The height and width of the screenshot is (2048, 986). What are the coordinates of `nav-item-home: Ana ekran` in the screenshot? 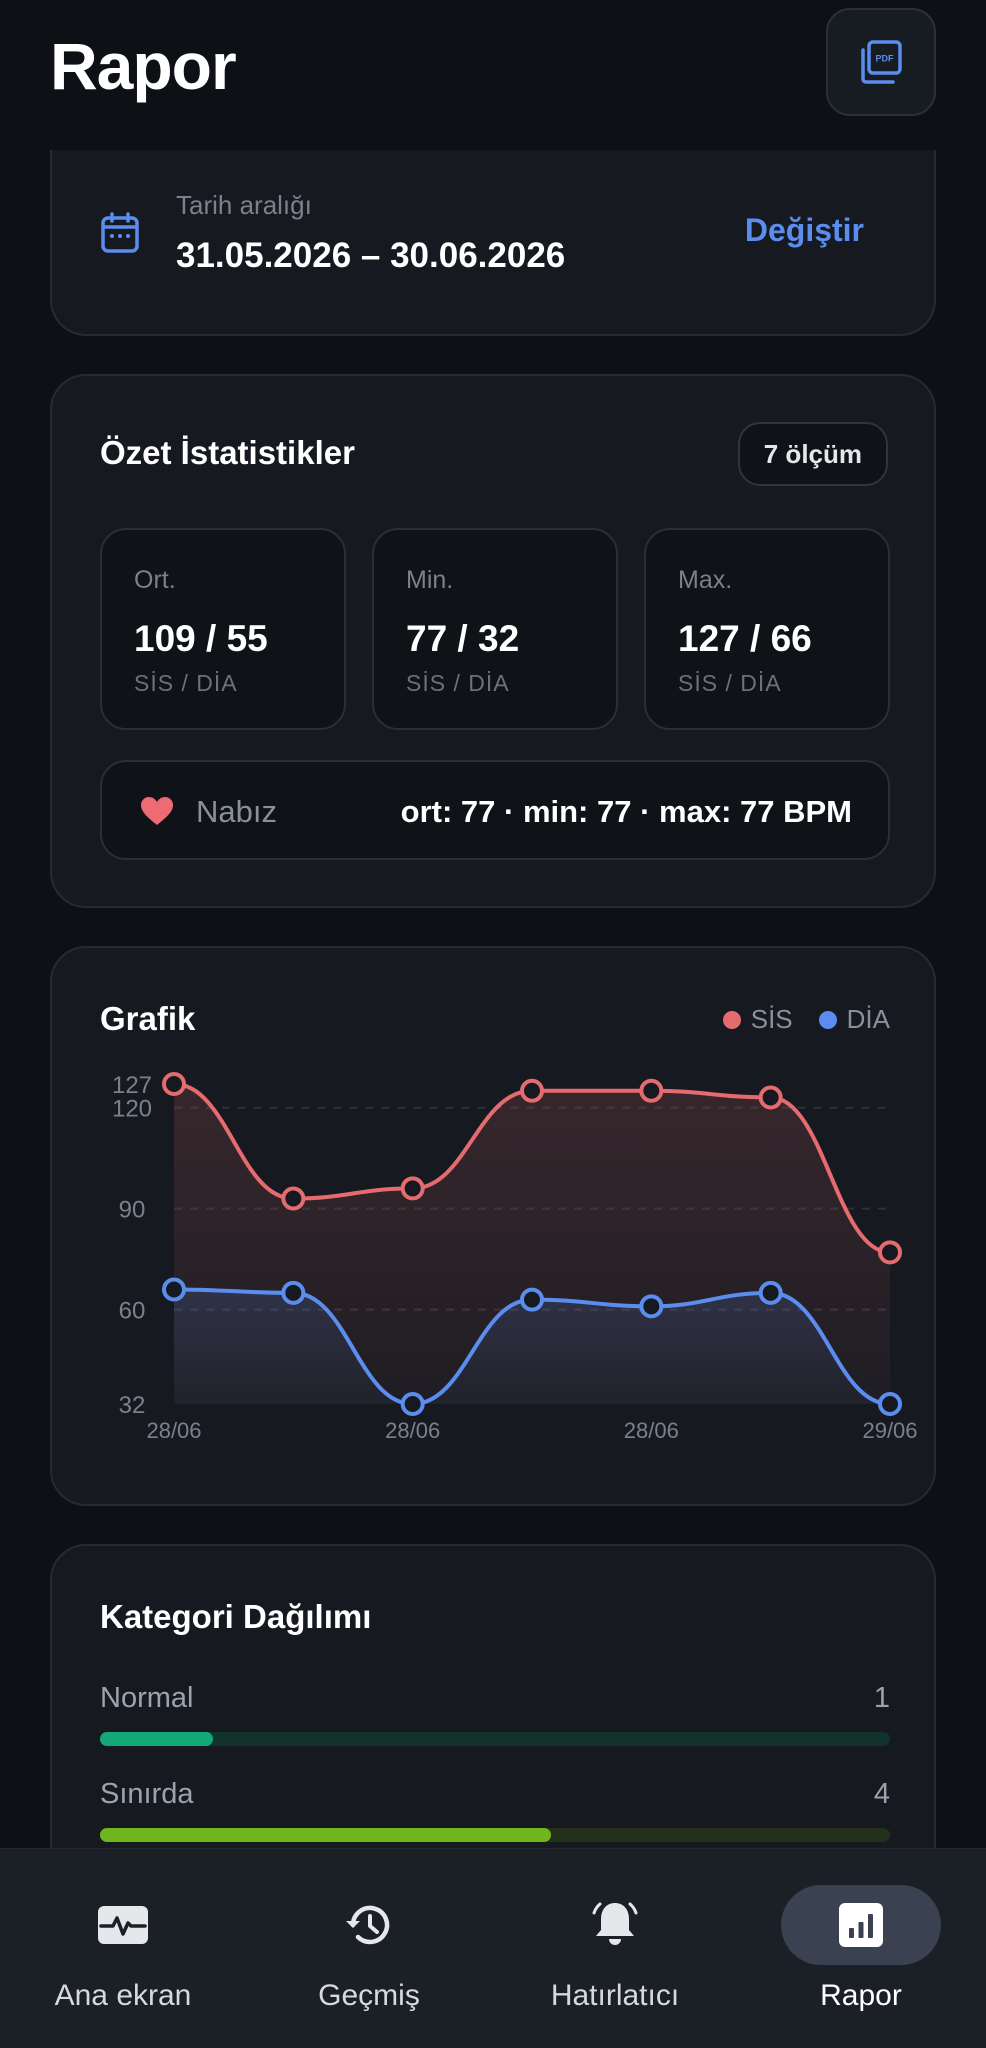 It's located at (123, 1948).